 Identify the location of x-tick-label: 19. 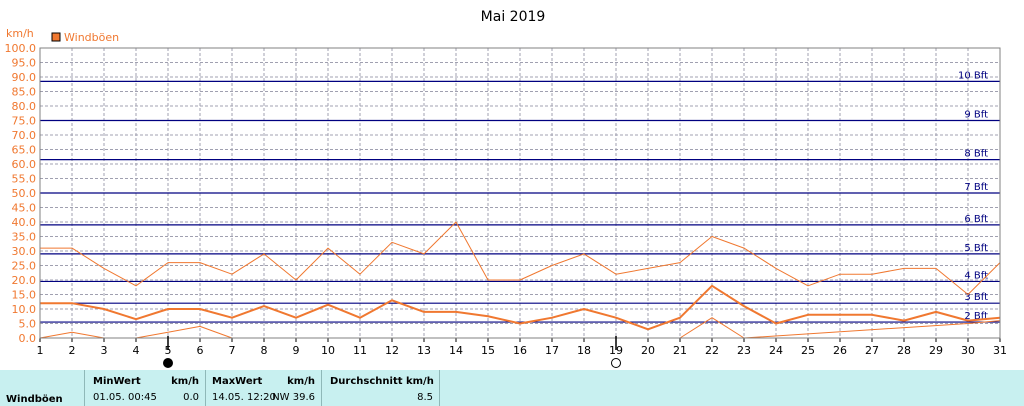
(616, 350).